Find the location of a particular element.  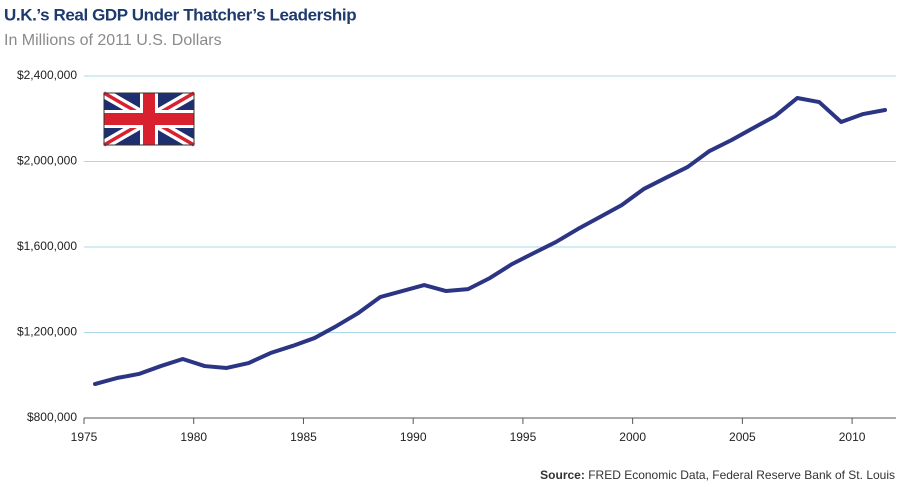

y-tick-label: $1,200,000 is located at coordinates (47, 332).